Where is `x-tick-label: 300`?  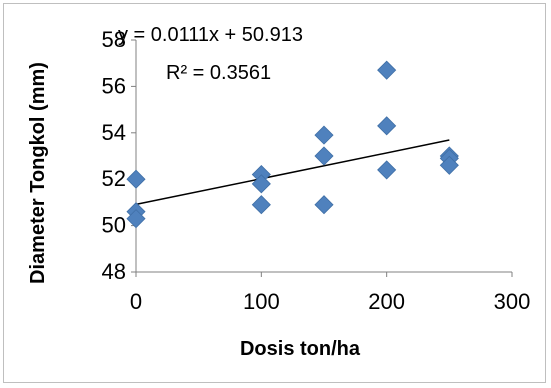 x-tick-label: 300 is located at coordinates (512, 301).